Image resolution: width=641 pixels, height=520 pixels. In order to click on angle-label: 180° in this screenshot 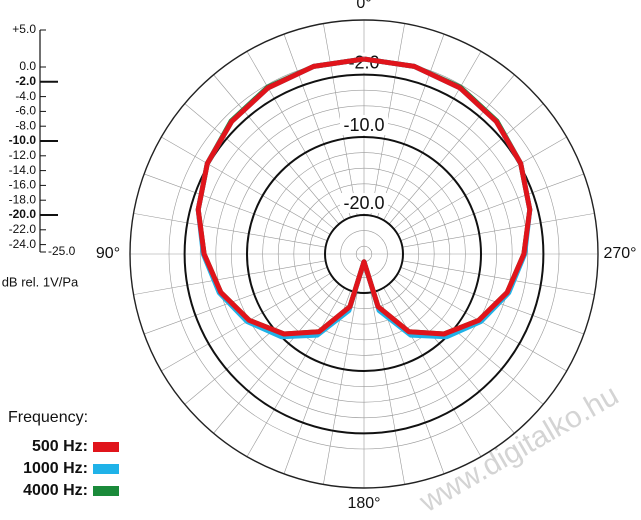, I will do `click(363, 503)`.